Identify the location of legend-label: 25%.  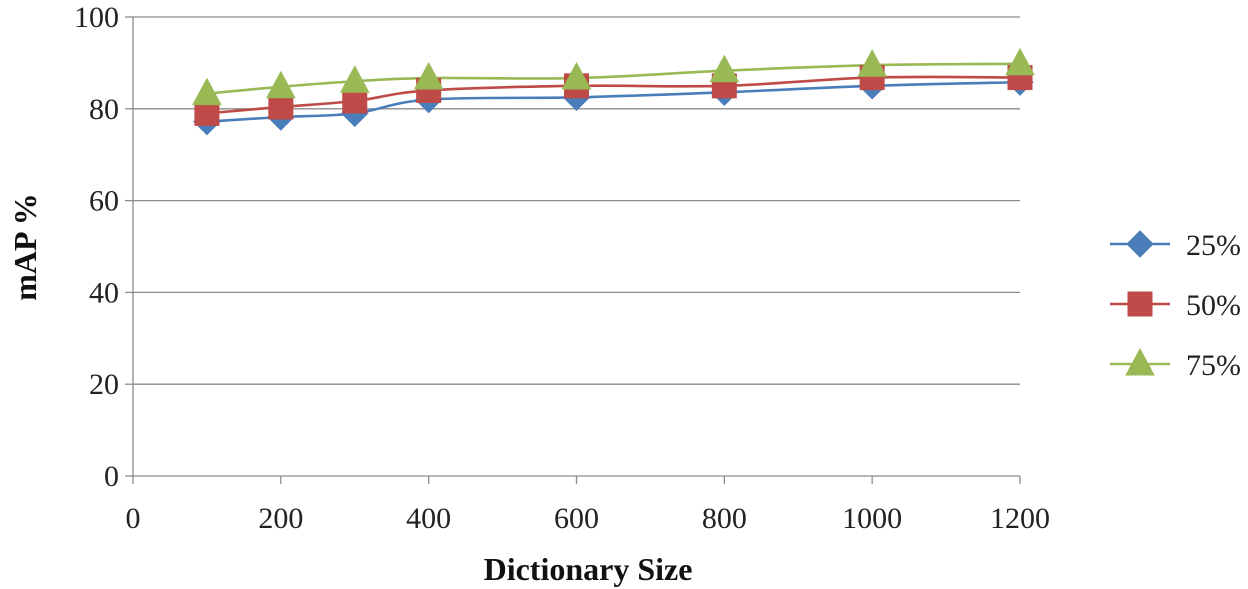
(1213, 245).